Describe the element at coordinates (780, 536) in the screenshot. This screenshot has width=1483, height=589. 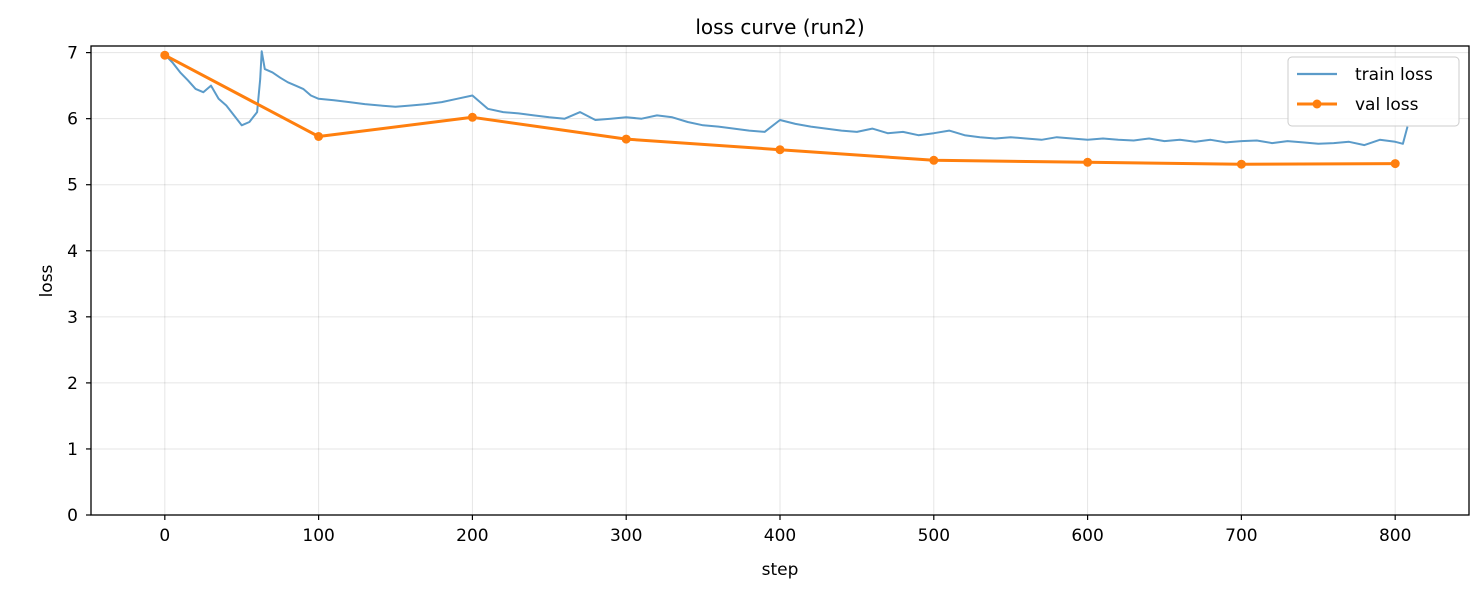
I see `x-tick-label: 400` at that location.